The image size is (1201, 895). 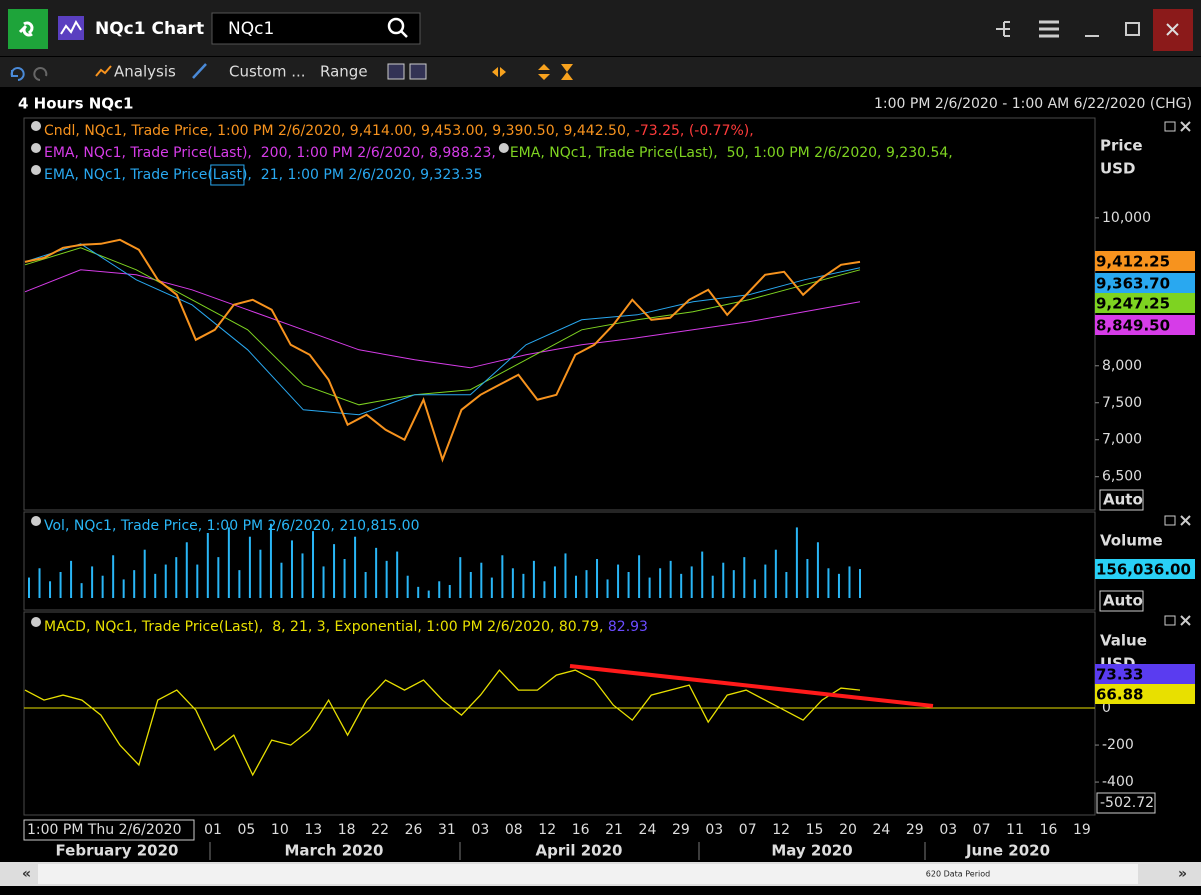 I want to click on zoom-icons, so click(x=532, y=72).